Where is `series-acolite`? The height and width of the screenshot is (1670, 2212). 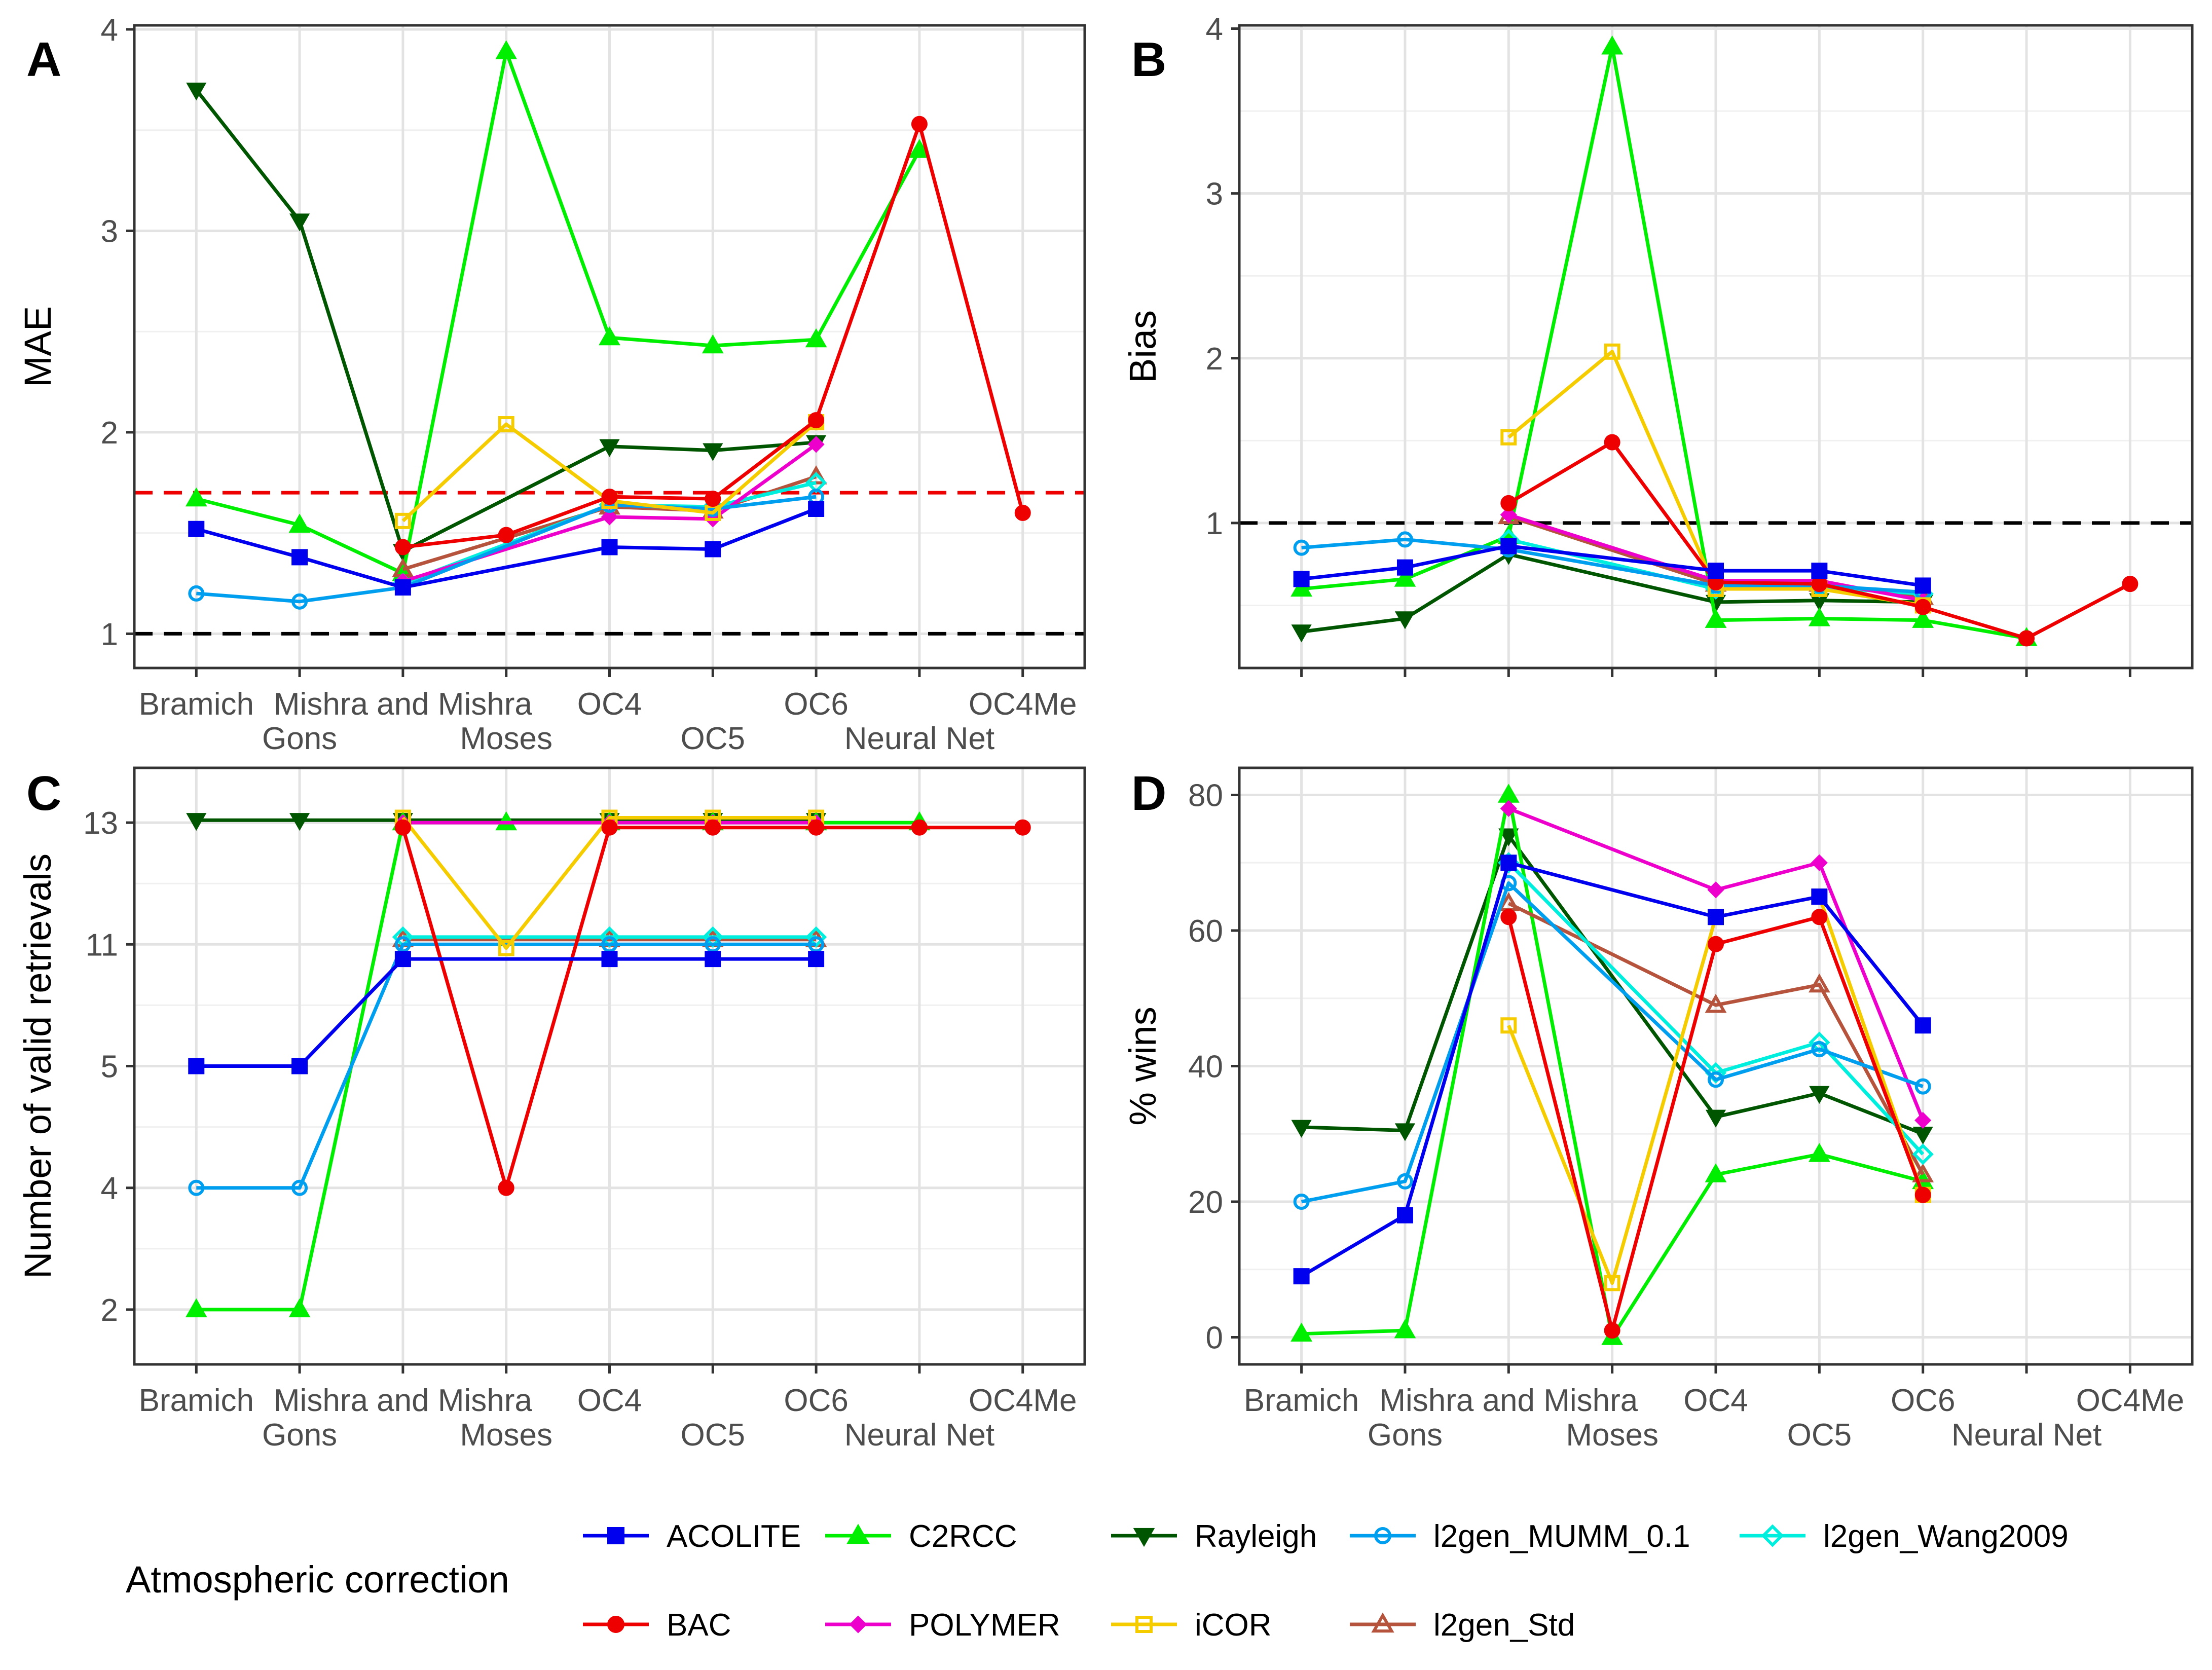 series-acolite is located at coordinates (506, 1012).